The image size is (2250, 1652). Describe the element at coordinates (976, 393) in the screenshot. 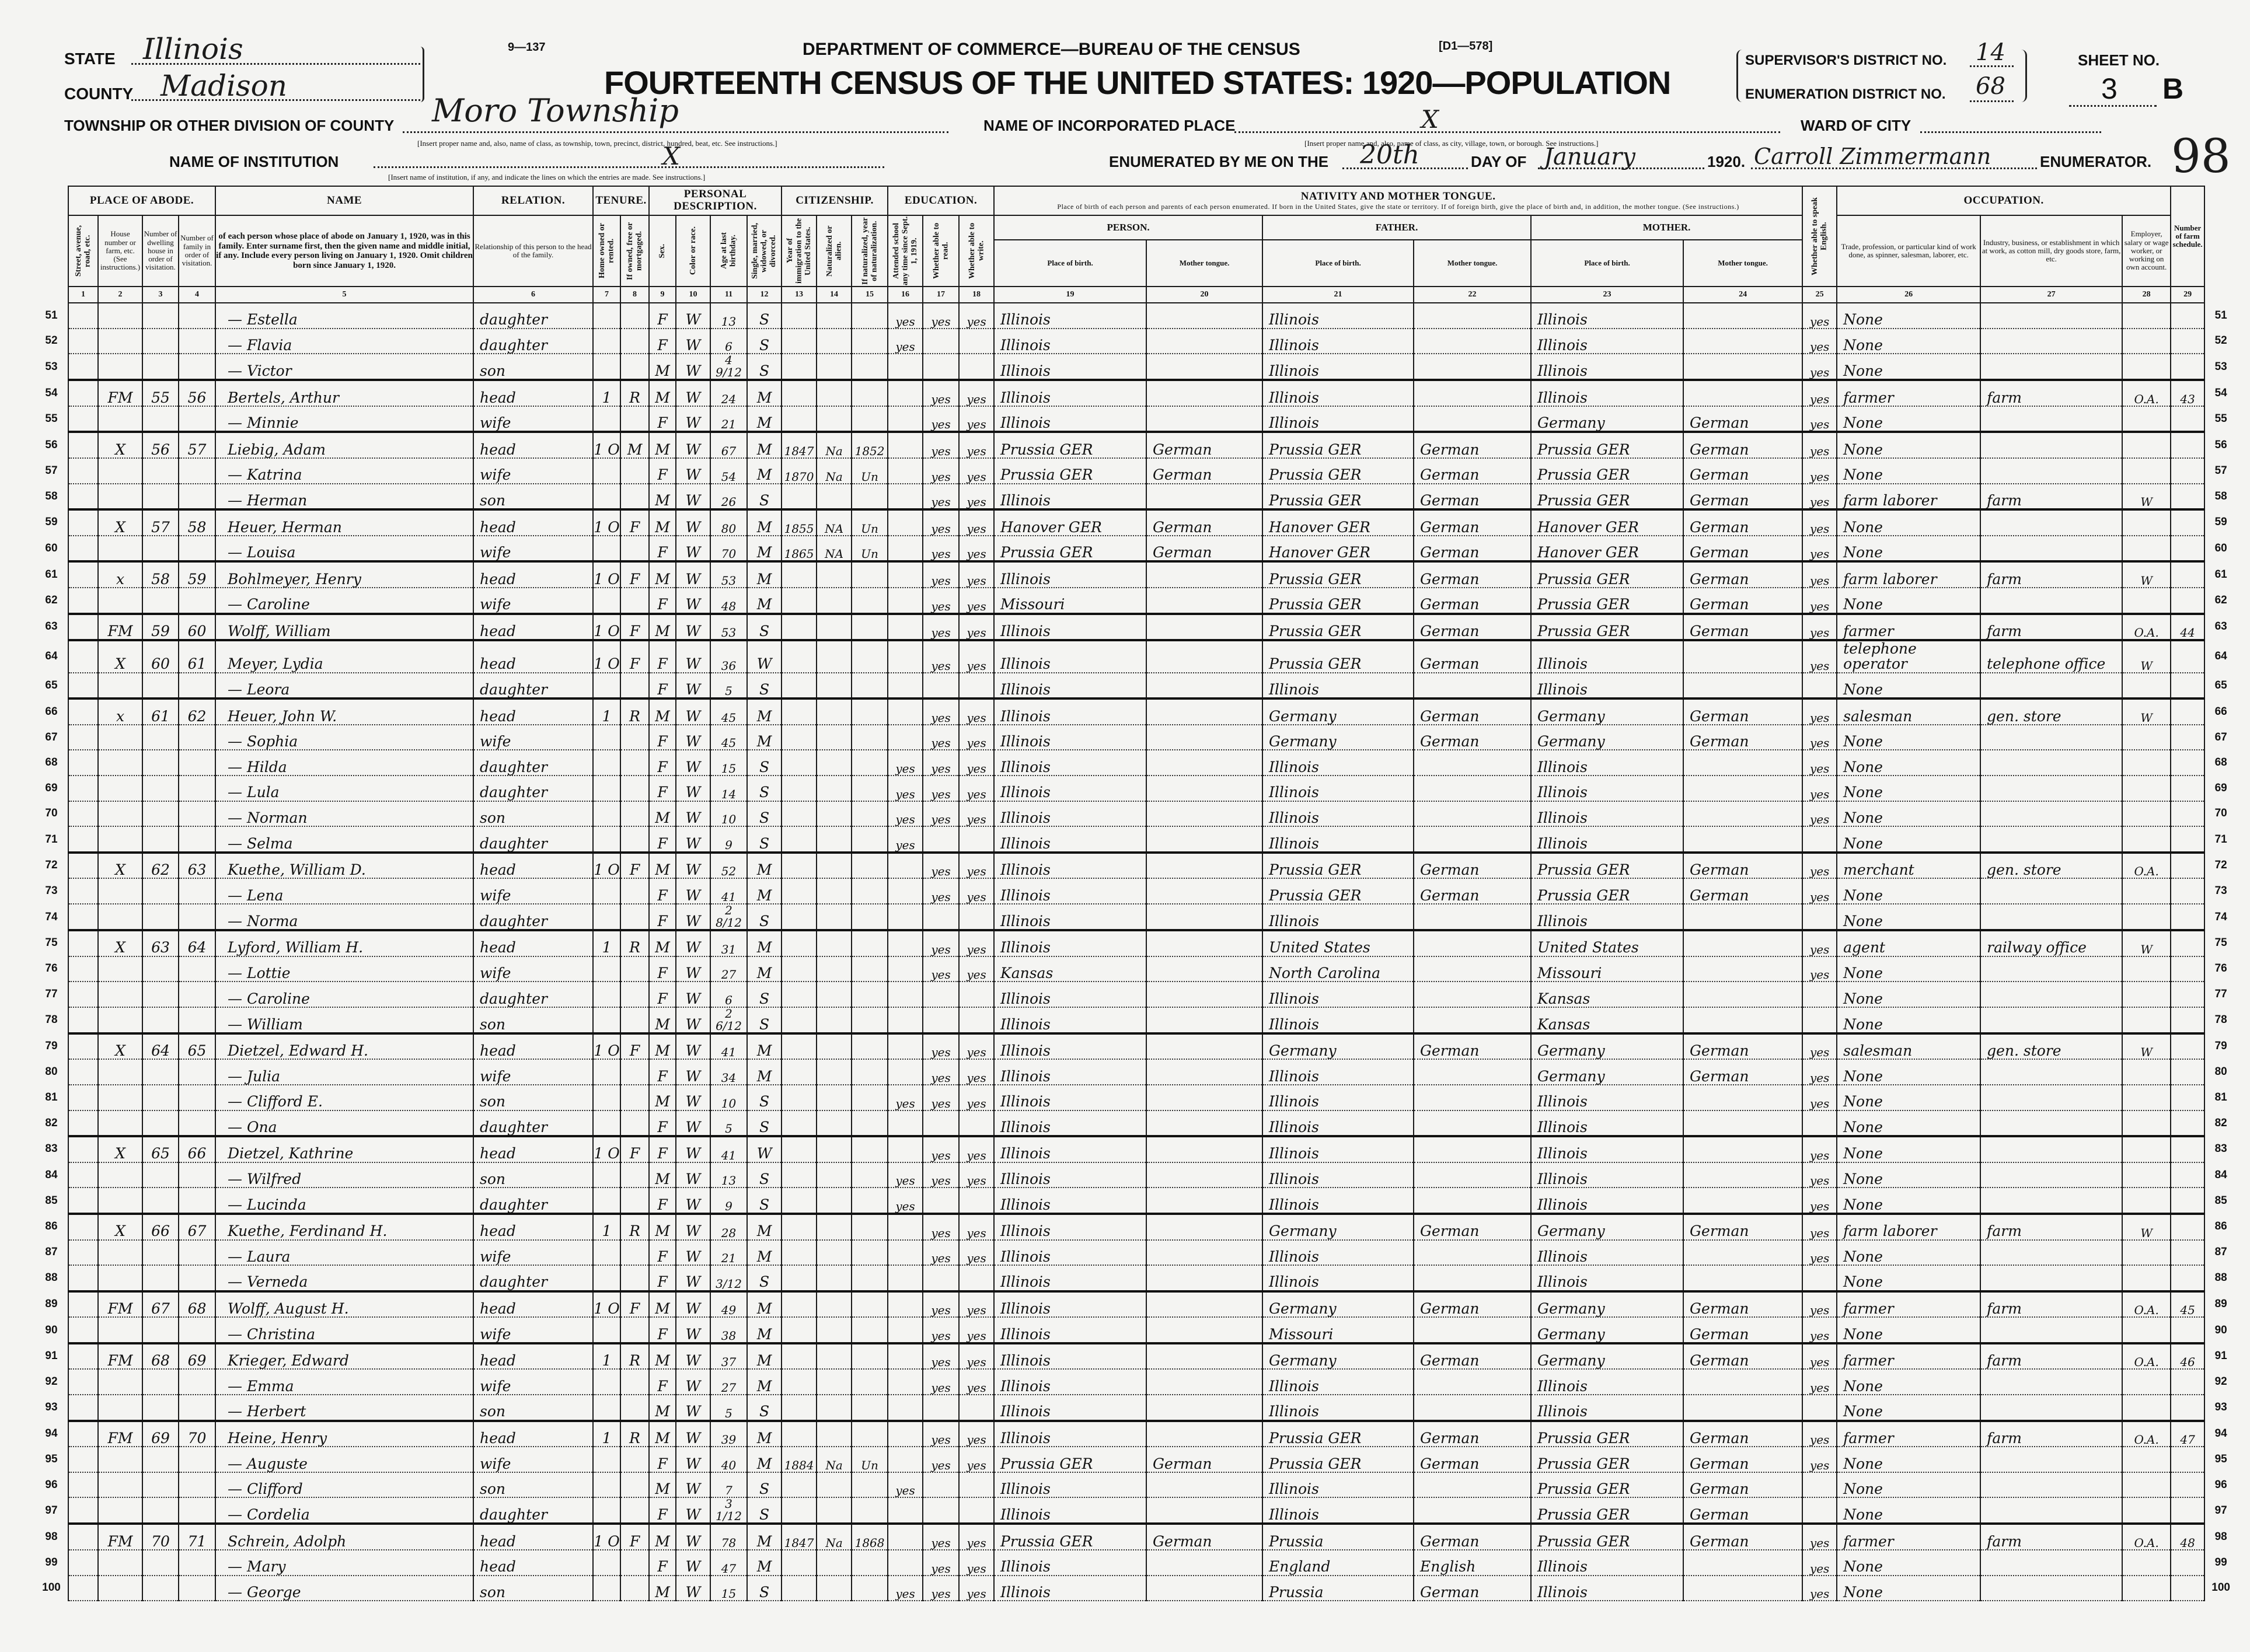

I see `cell-can-write: yes` at that location.